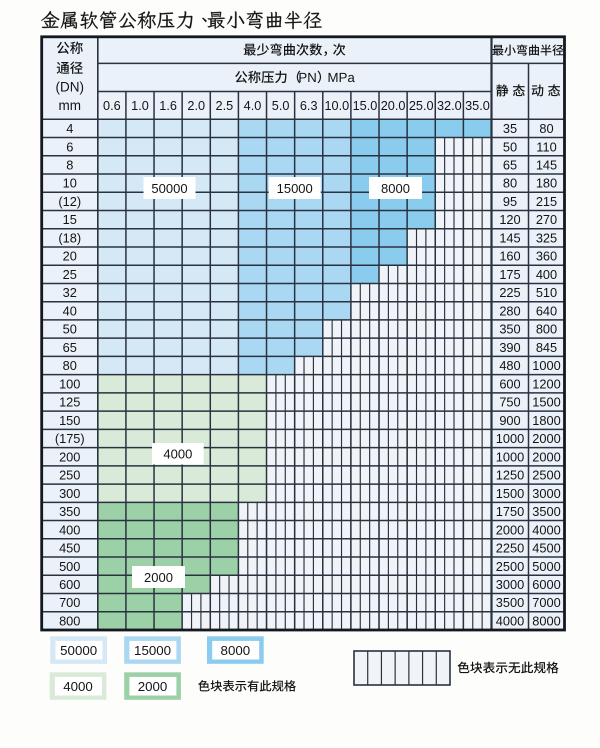 The image size is (600, 748). I want to click on svg-text: 35, so click(510, 128).